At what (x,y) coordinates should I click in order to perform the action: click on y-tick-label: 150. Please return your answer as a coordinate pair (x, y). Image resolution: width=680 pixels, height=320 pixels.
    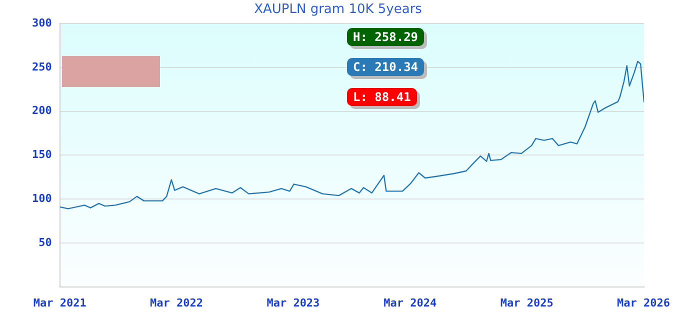
    Looking at the image, I should click on (42, 155).